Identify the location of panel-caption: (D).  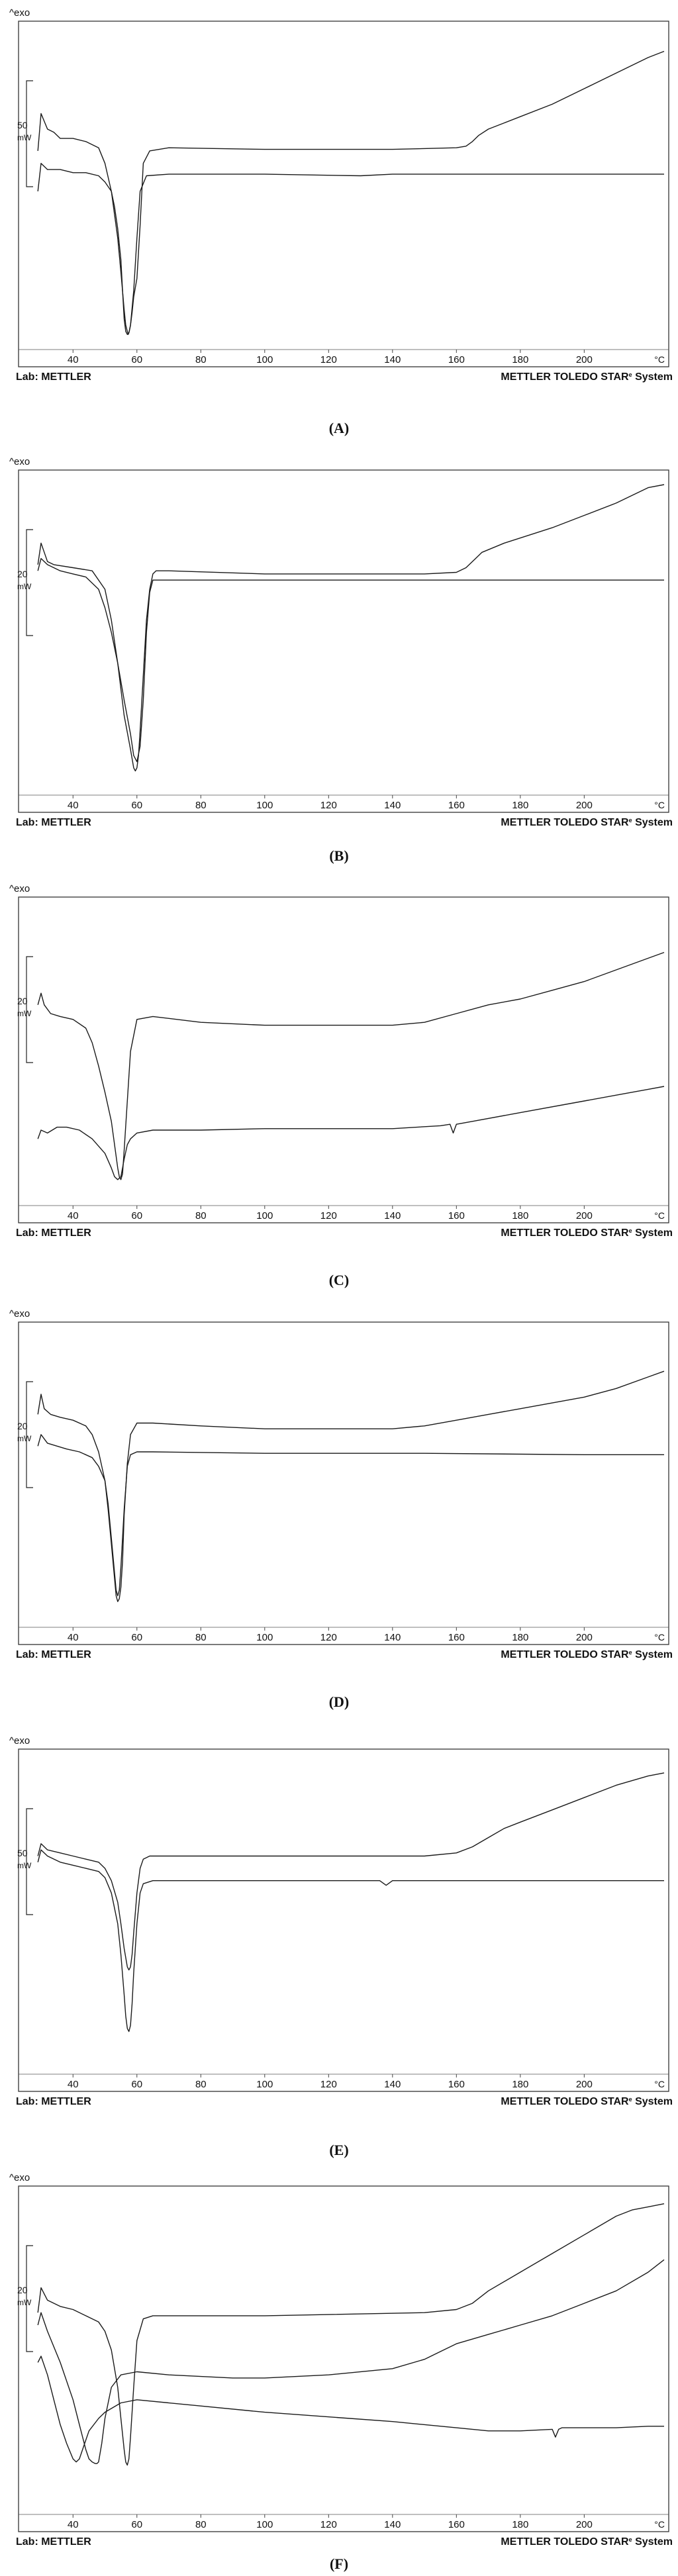
(339, 1701).